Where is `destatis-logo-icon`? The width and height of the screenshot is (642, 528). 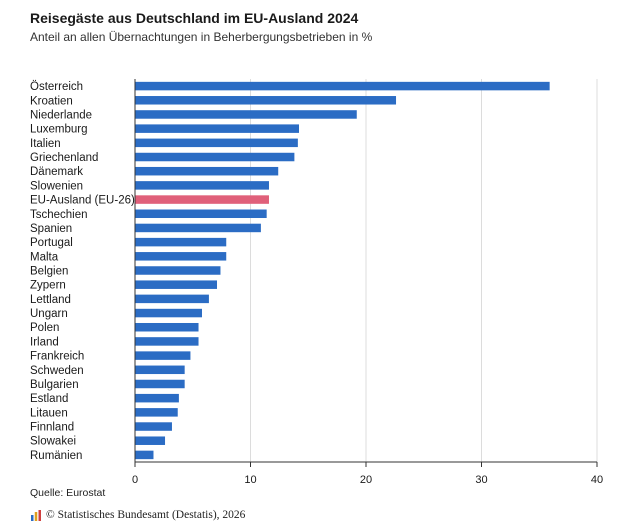
destatis-logo-icon is located at coordinates (36, 515).